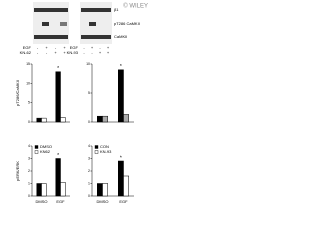 The height and width of the screenshot is (240, 320). What do you see at coordinates (17, 171) in the screenshot?
I see `y-axis-label: pERK/ERK` at bounding box center [17, 171].